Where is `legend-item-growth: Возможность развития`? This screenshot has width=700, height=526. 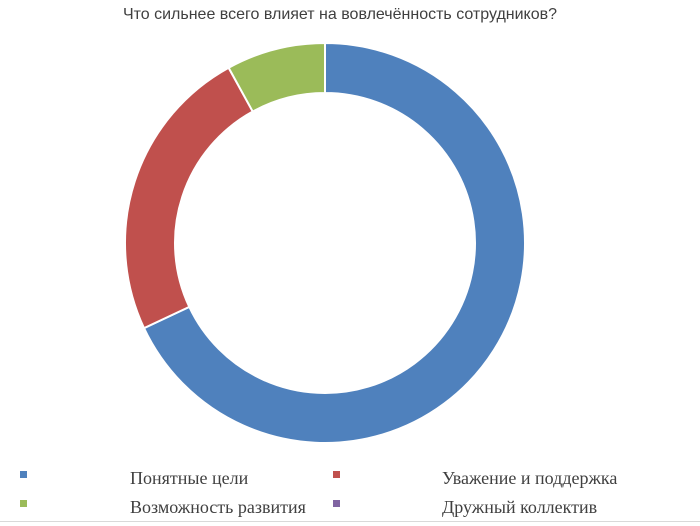 legend-item-growth: Возможность развития is located at coordinates (163, 507).